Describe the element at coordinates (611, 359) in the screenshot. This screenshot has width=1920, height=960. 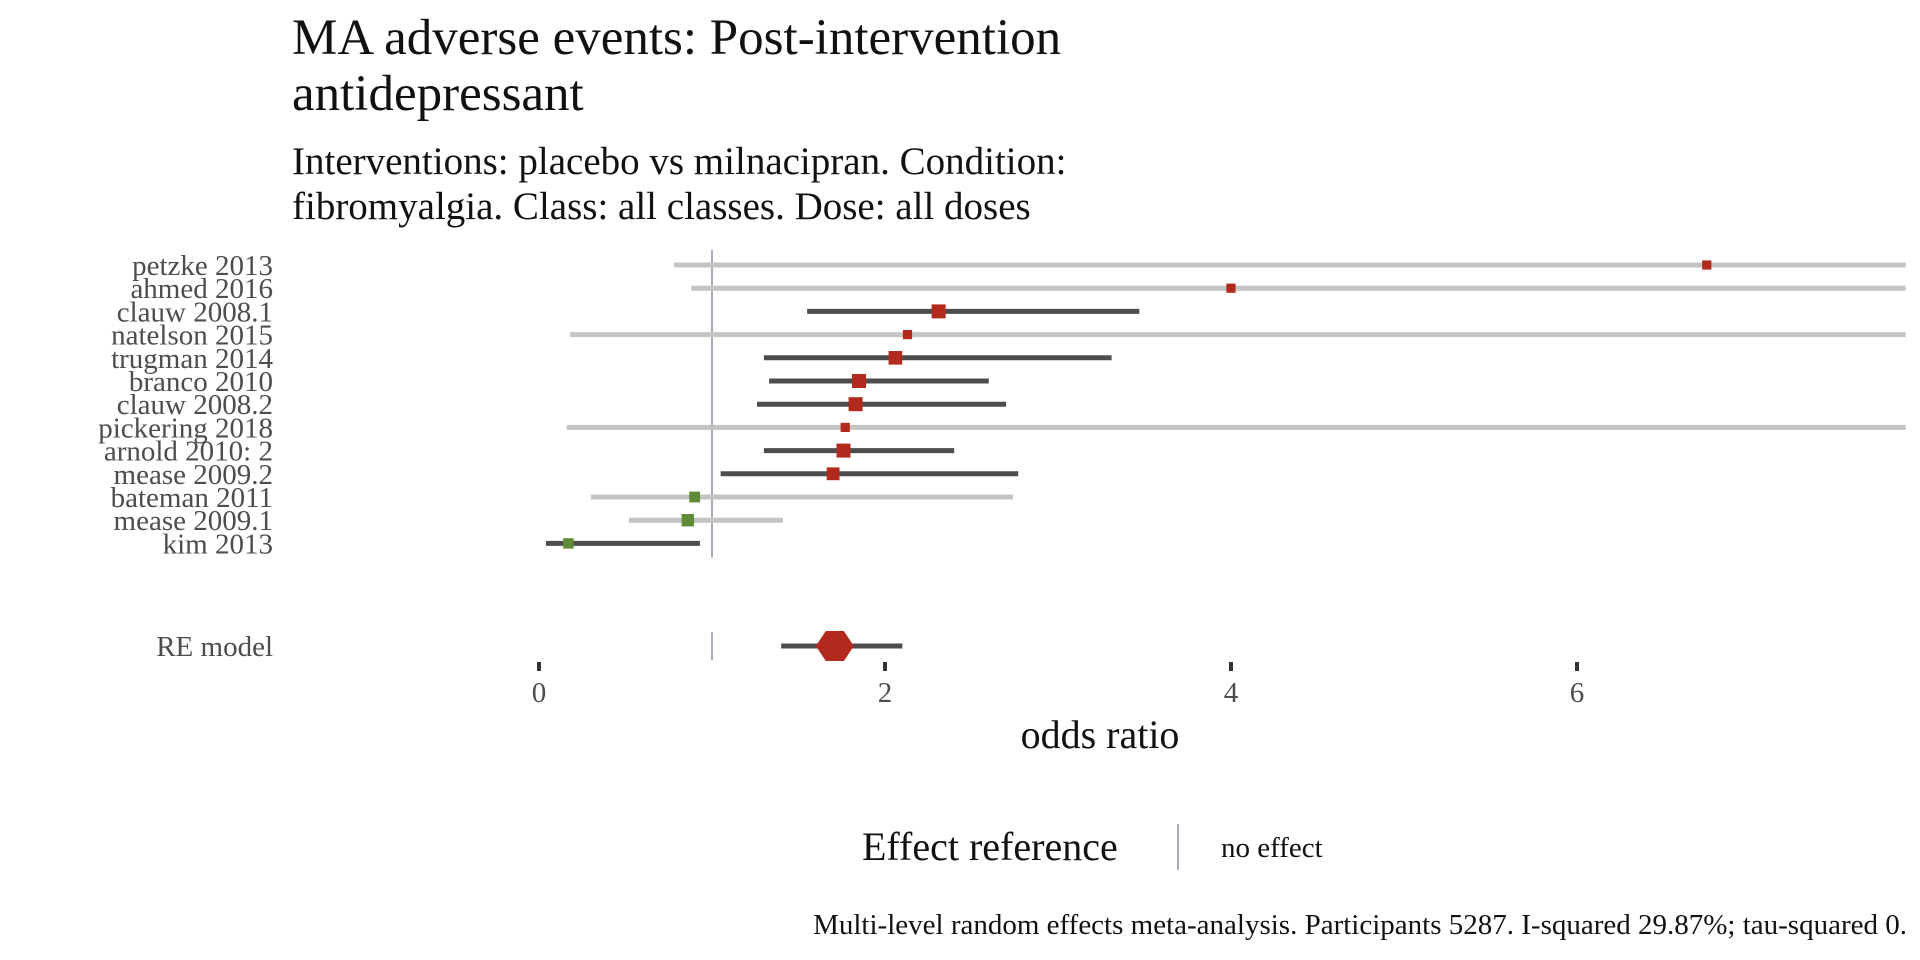
I see `study-row: trugman 2014` at that location.